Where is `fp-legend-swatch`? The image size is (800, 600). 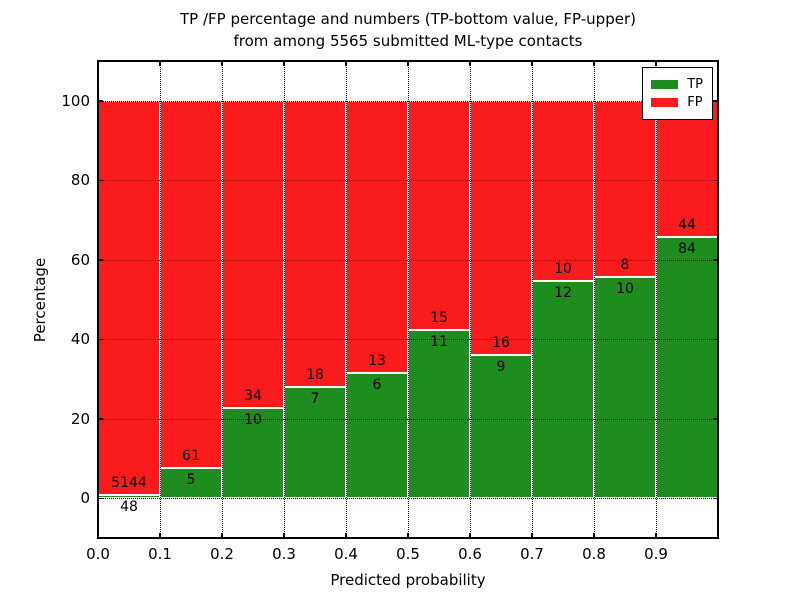
fp-legend-swatch is located at coordinates (665, 102).